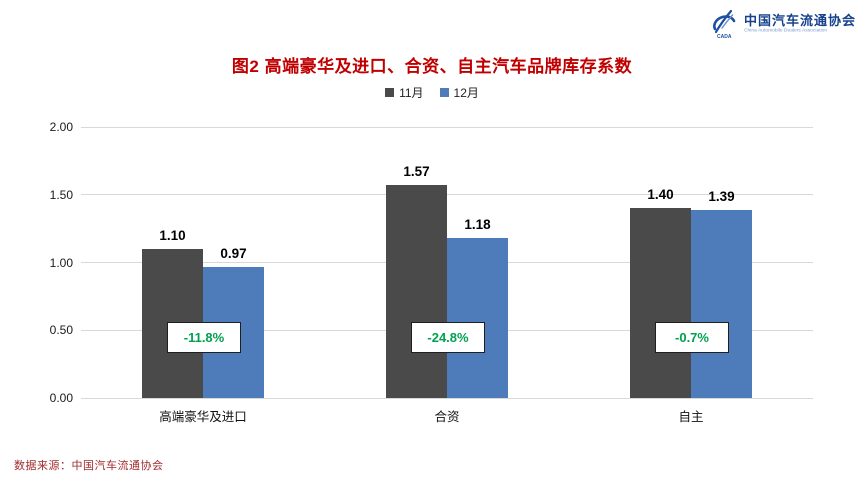 The width and height of the screenshot is (864, 486). What do you see at coordinates (660, 303) in the screenshot?
I see `bar-11月-自主` at bounding box center [660, 303].